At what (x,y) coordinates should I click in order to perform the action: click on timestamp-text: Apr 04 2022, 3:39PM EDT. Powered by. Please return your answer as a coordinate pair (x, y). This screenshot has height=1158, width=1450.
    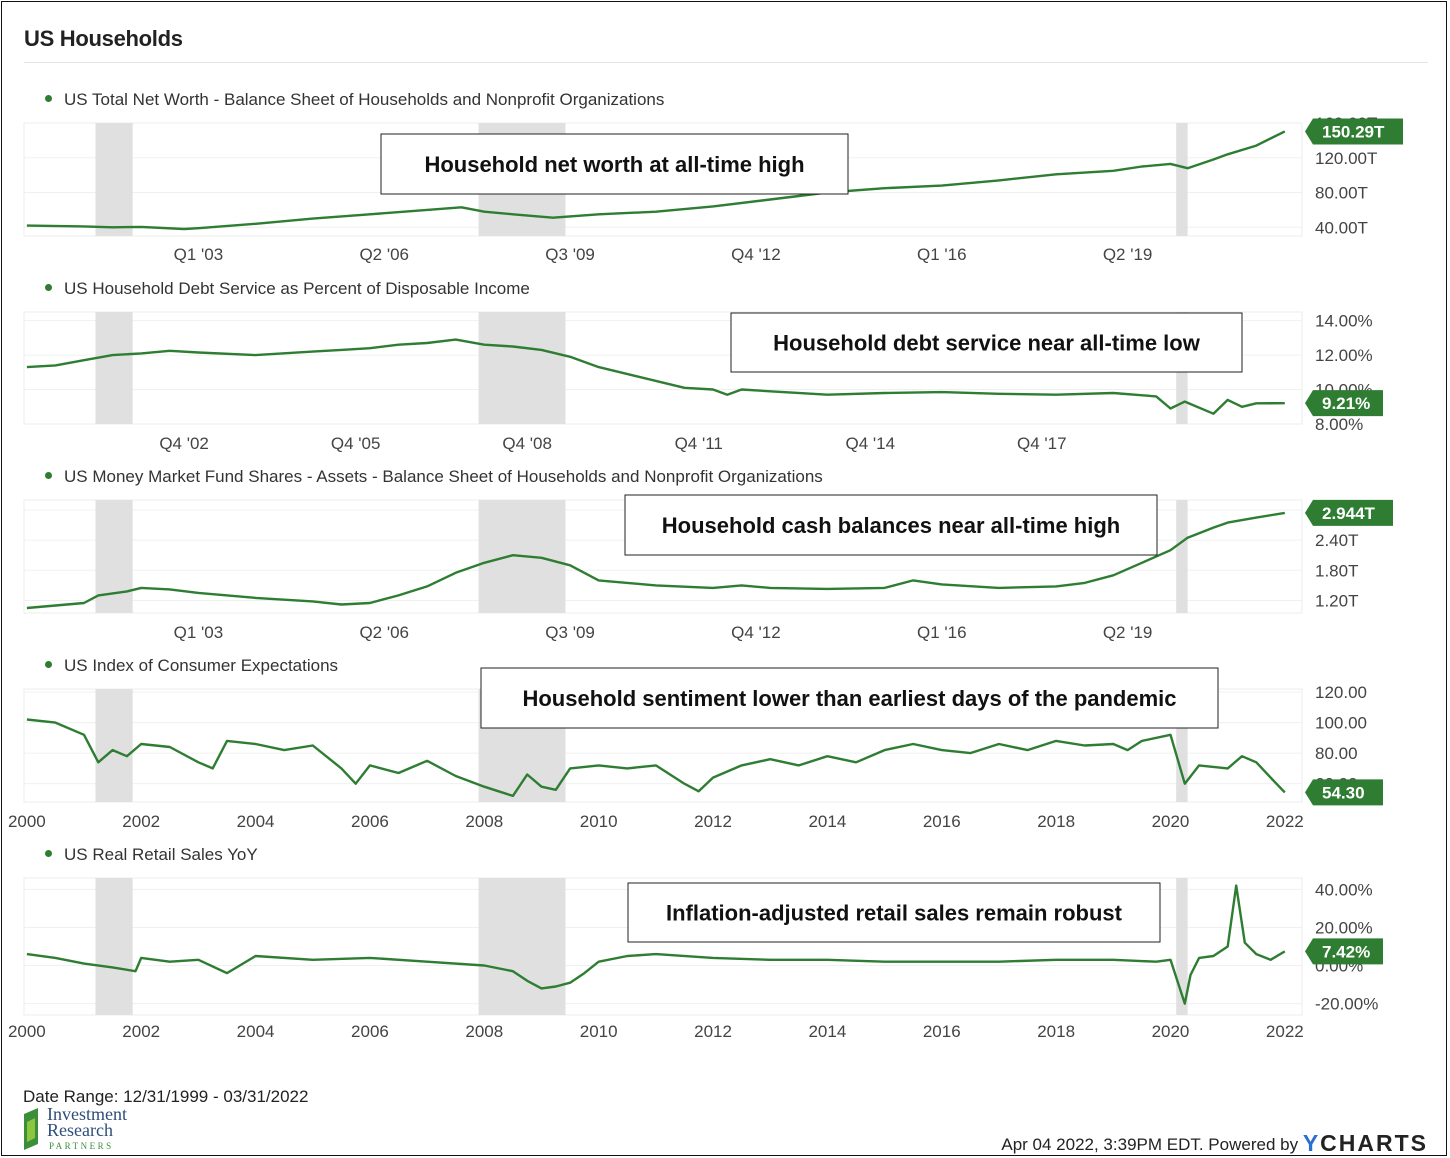
    Looking at the image, I should click on (1152, 1144).